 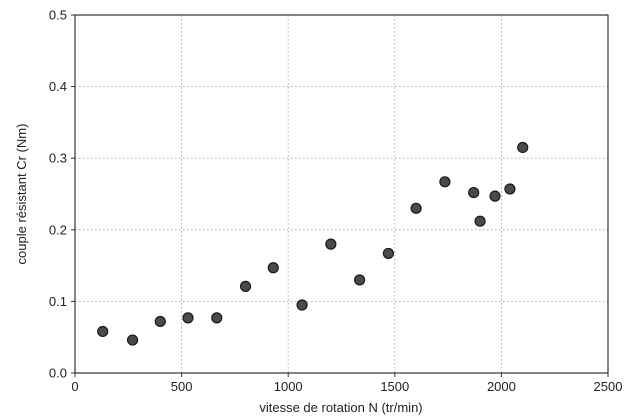 What do you see at coordinates (62, 194) in the screenshot?
I see `y-axis: 0.0 0.1 0.2 0.3 0.4 0.5` at bounding box center [62, 194].